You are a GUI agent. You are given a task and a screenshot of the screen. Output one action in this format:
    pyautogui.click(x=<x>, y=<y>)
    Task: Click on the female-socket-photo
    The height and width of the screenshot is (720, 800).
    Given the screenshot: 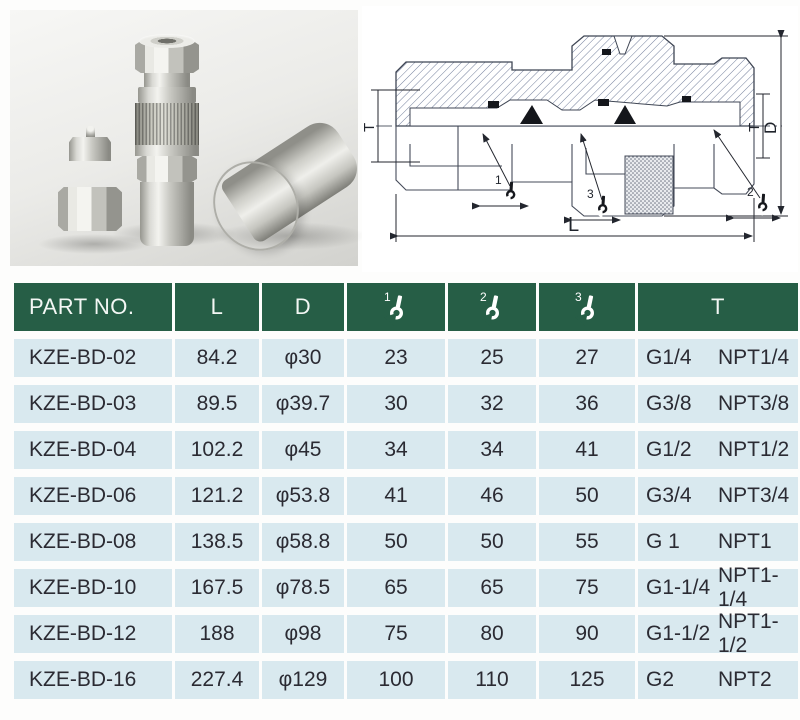 What is the action you would take?
    pyautogui.click(x=288, y=187)
    